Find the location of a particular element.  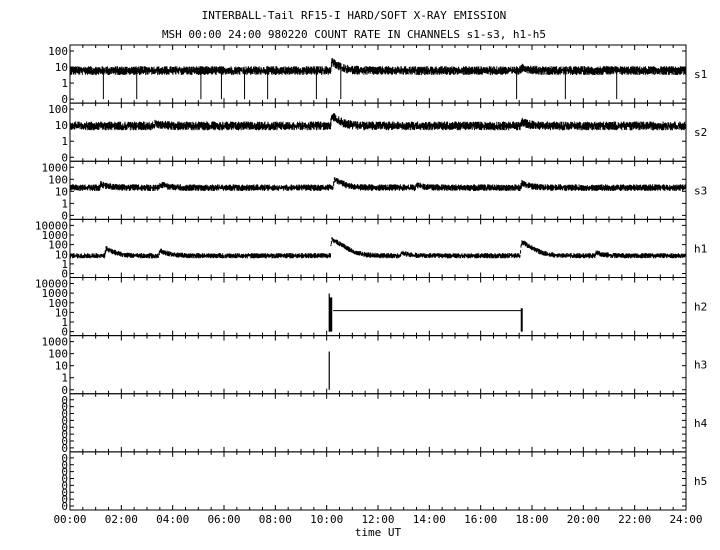

y-tick-label-s2: 0 is located at coordinates (64, 157).